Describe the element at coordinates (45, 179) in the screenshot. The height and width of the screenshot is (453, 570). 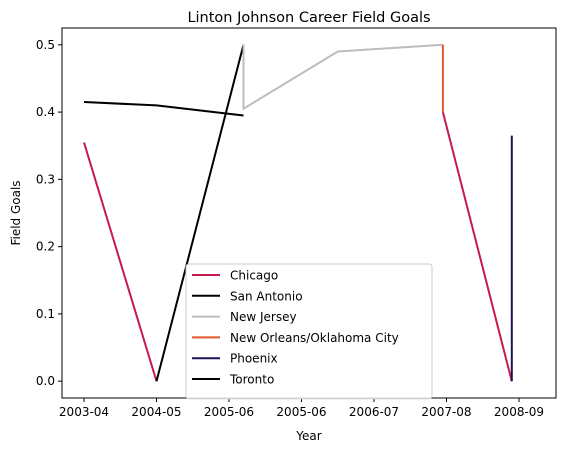
I see `y-tick-label: 0.3` at that location.